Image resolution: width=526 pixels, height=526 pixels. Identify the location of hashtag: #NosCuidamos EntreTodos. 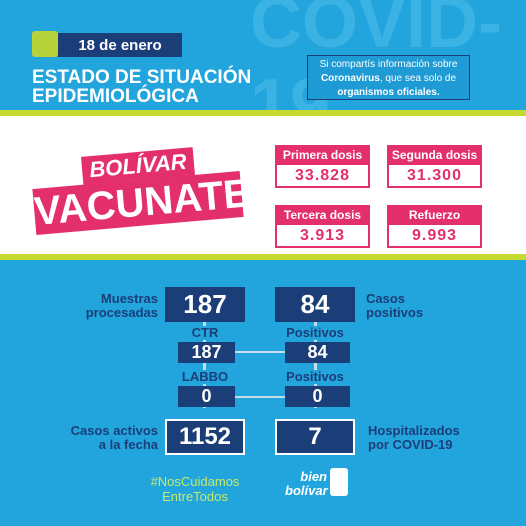
(195, 489).